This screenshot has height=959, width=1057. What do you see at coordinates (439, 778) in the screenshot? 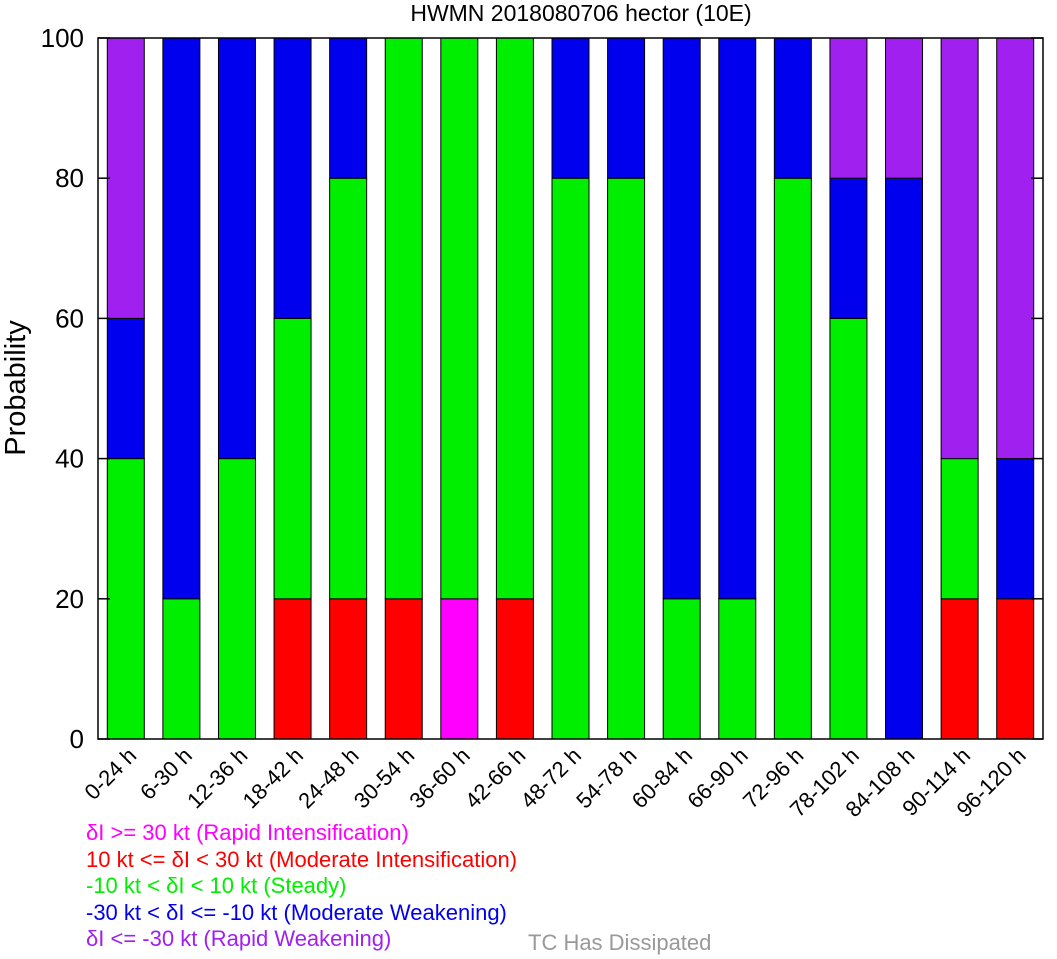
I see `x-tick-label: 36-60 h` at bounding box center [439, 778].